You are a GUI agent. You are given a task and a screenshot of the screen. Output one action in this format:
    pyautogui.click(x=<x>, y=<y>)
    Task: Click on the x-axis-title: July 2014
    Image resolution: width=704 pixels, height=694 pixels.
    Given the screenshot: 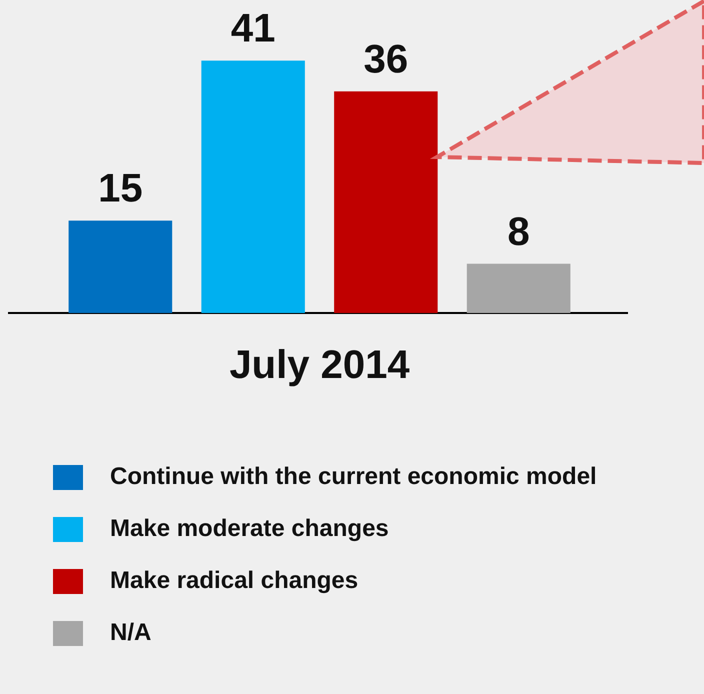 What is the action you would take?
    pyautogui.click(x=319, y=365)
    